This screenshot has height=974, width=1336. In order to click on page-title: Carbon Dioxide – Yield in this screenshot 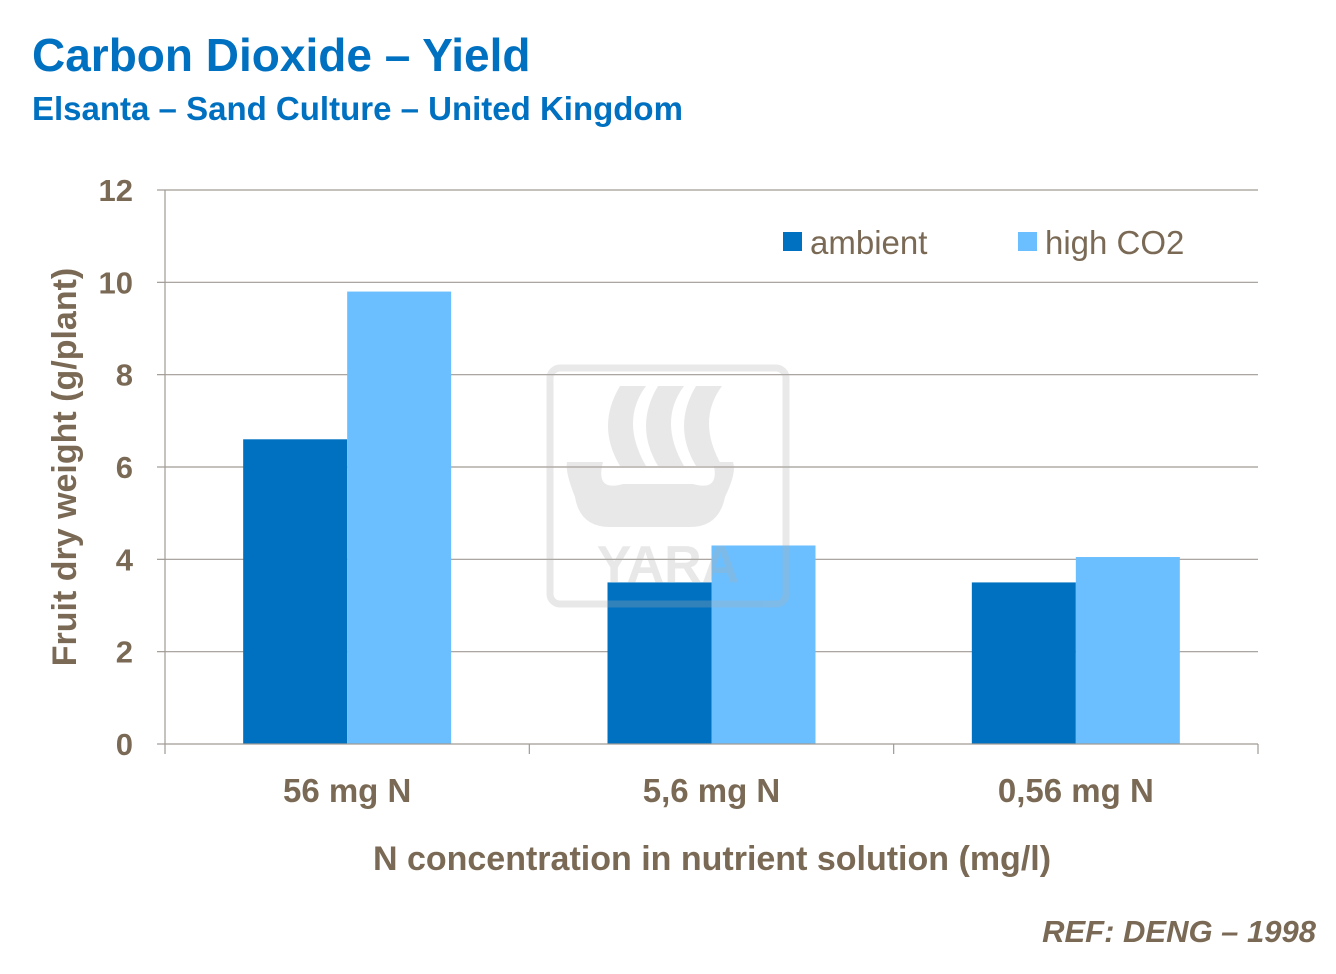, I will do `click(281, 55)`.